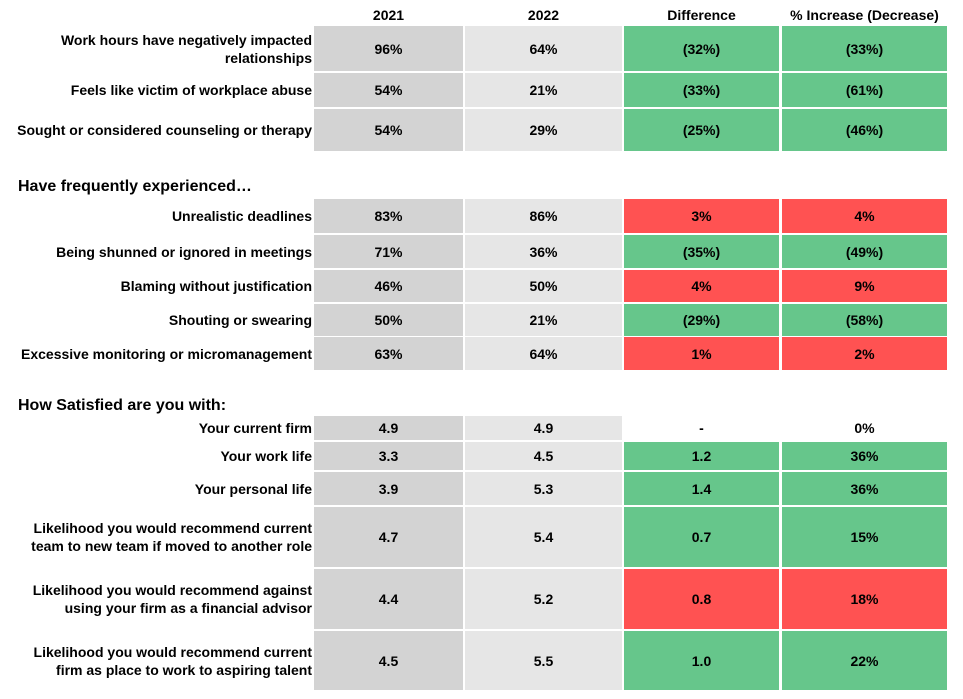 The image size is (963, 699). I want to click on column-header: 2021, so click(388, 15).